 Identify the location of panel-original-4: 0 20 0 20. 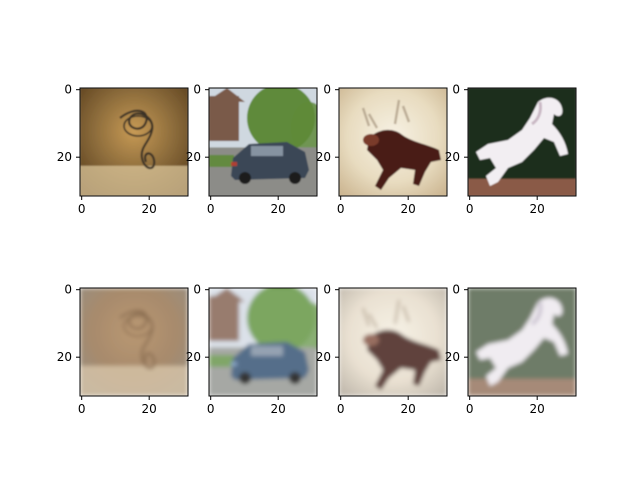
(511, 149).